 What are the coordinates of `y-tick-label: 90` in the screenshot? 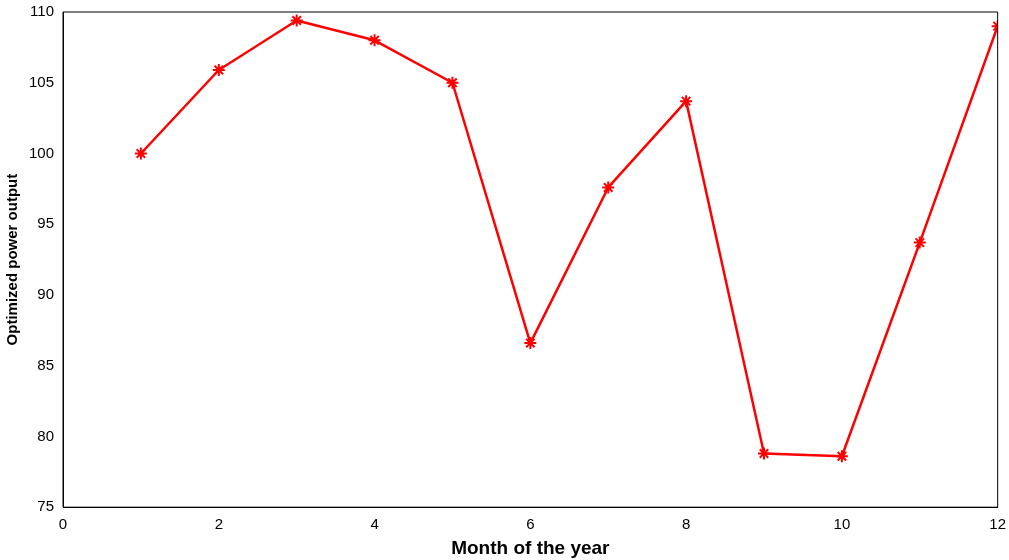 It's located at (46, 294).